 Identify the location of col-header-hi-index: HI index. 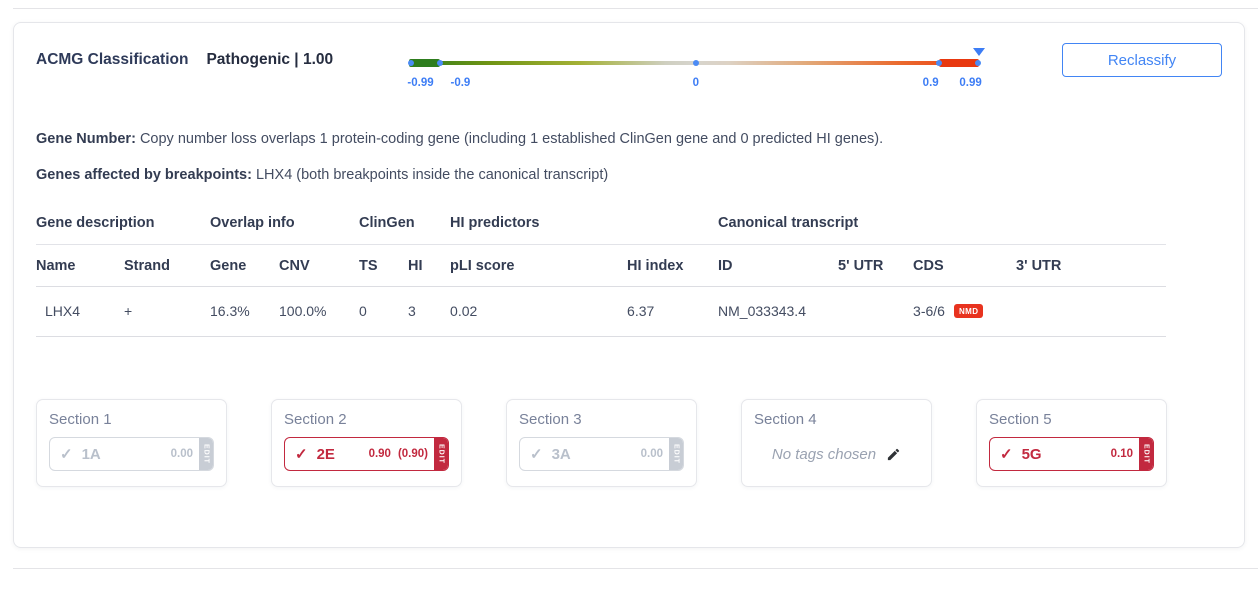
(673, 265).